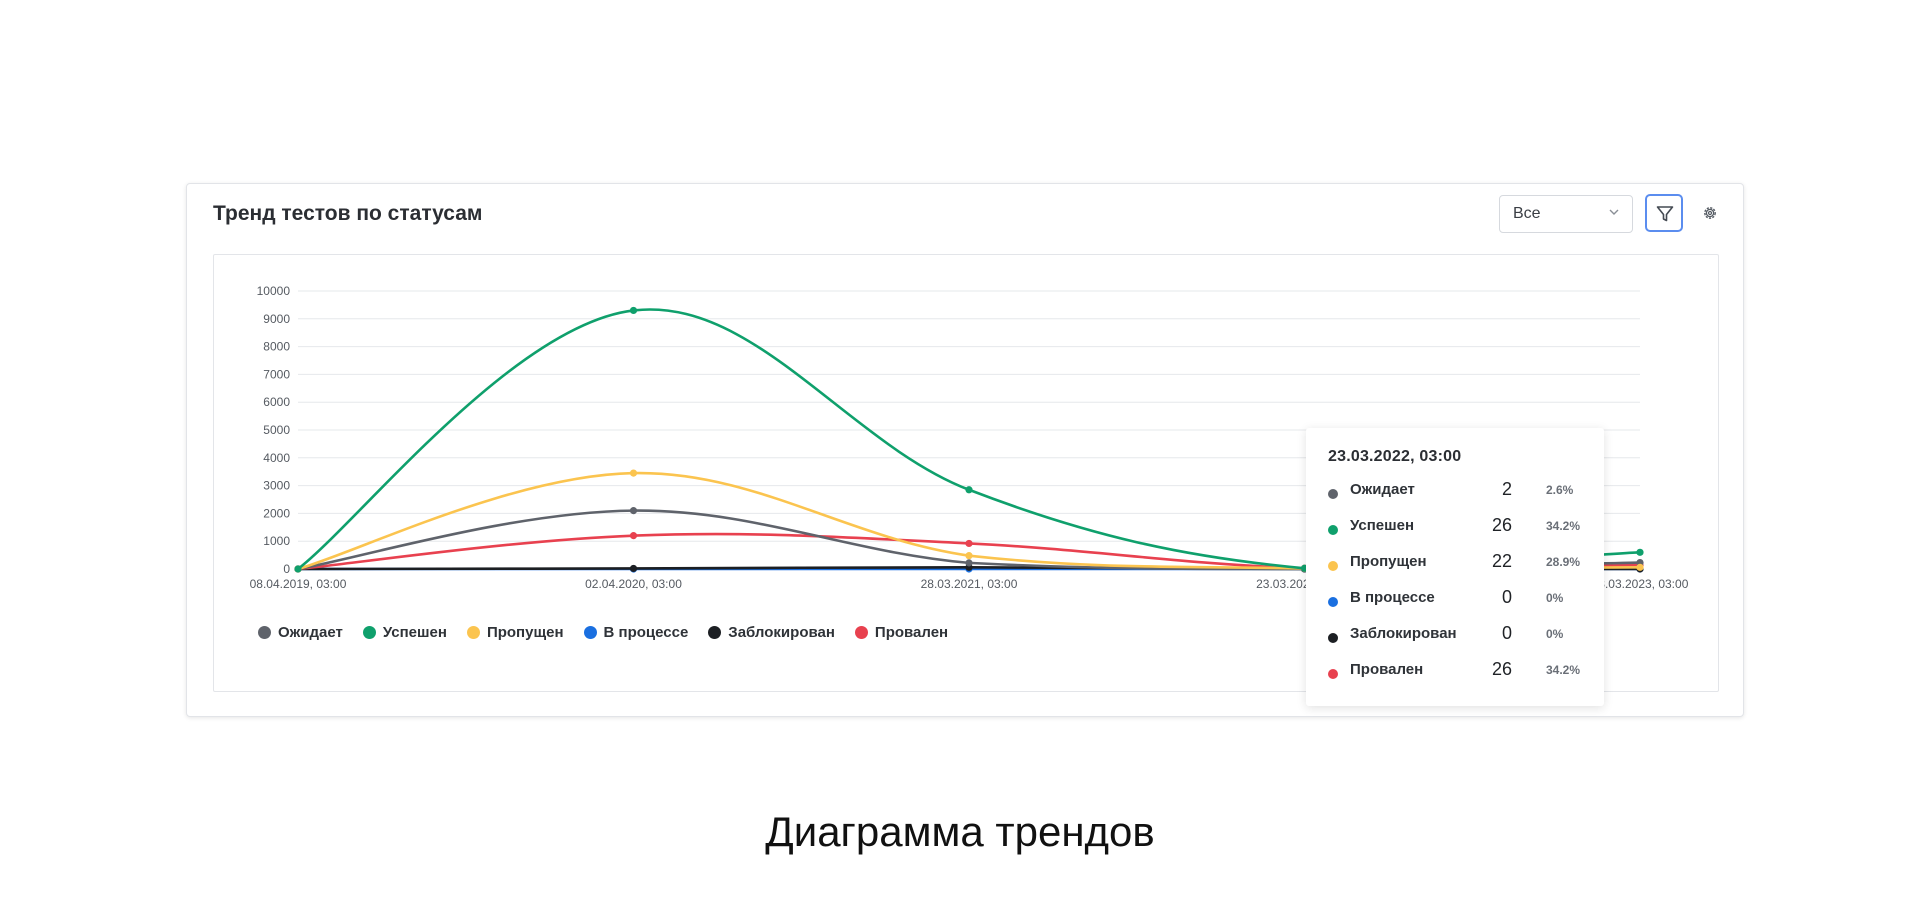 Image resolution: width=1920 pixels, height=900 pixels. What do you see at coordinates (276, 319) in the screenshot?
I see `y-tick-label: 9000` at bounding box center [276, 319].